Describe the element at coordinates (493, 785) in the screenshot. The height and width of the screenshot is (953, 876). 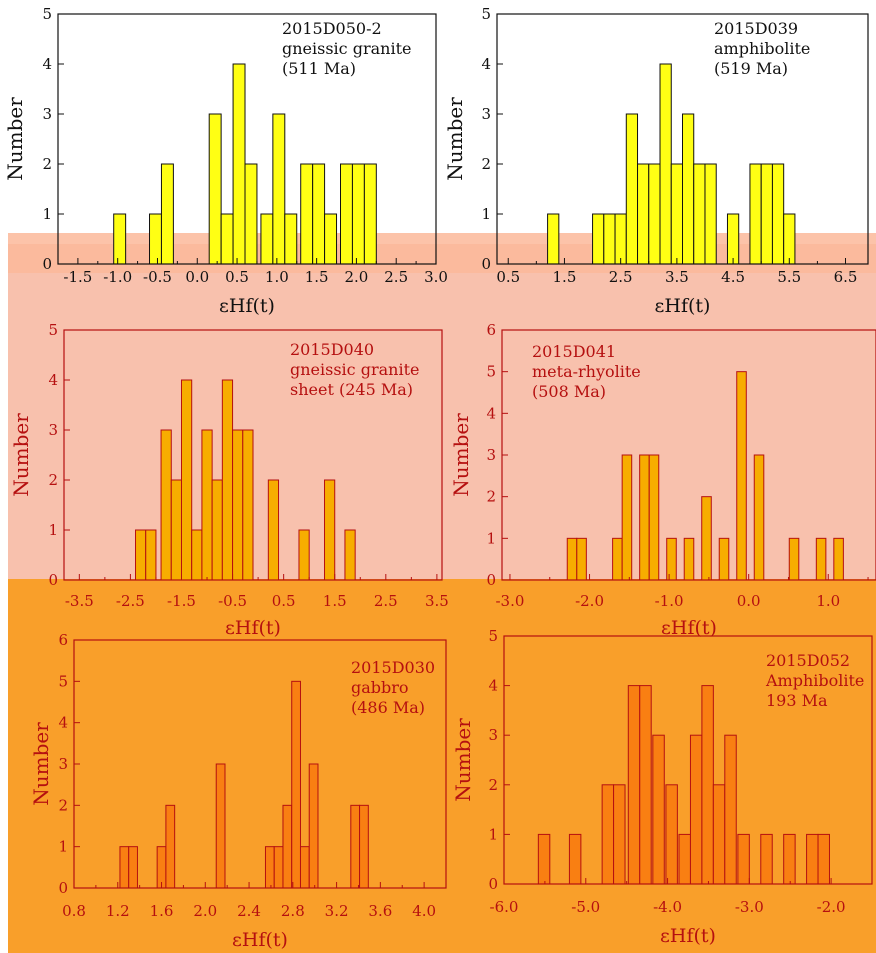
I see `y-tick-label: 2` at that location.